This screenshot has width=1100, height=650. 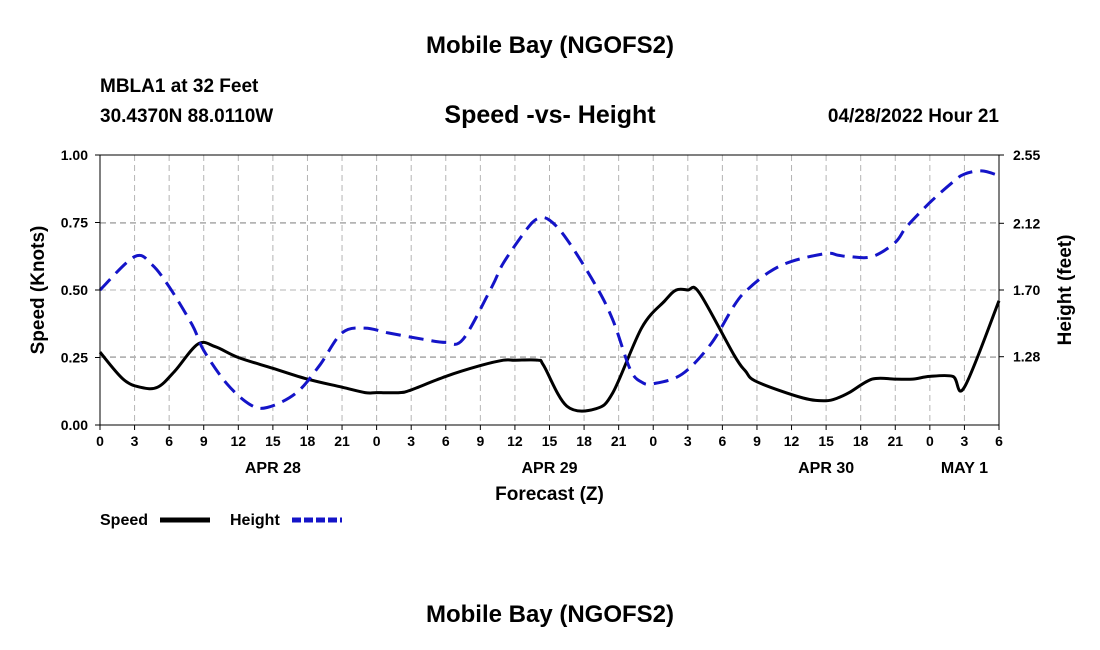 What do you see at coordinates (74, 223) in the screenshot?
I see `y-left-tick-label: 0.75` at bounding box center [74, 223].